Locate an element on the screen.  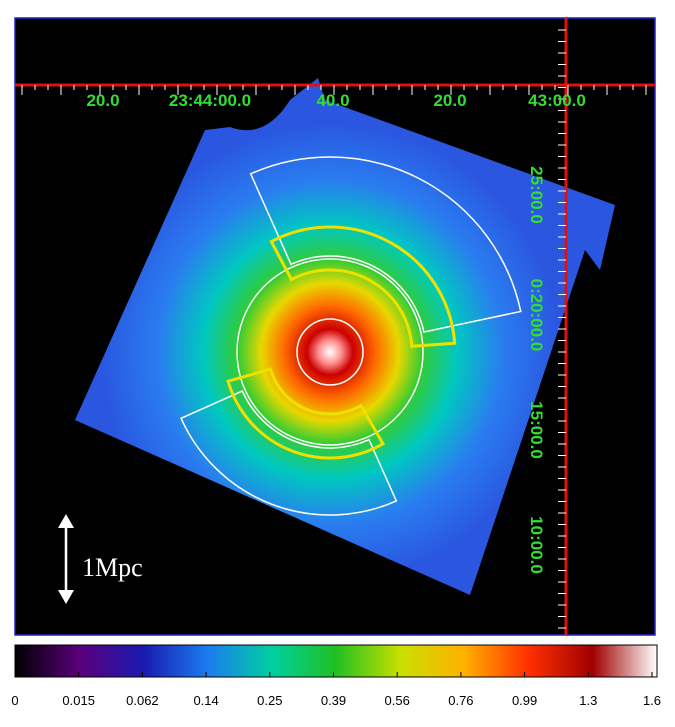
colorbar-label: 1.6 is located at coordinates (652, 700).